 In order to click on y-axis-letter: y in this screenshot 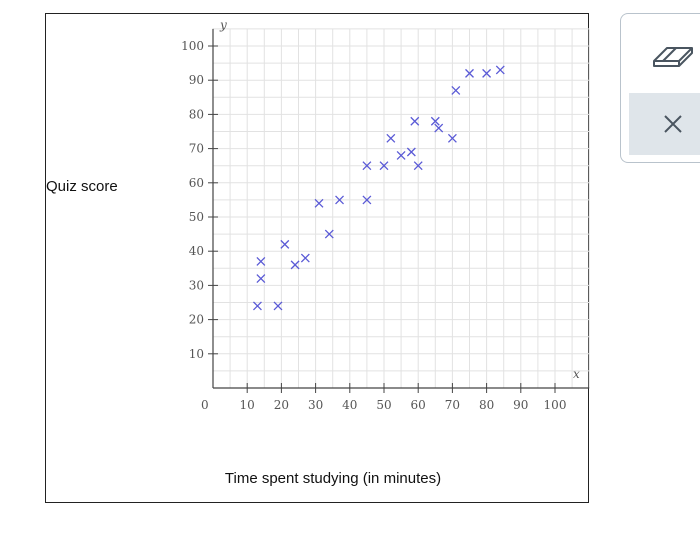, I will do `click(223, 25)`.